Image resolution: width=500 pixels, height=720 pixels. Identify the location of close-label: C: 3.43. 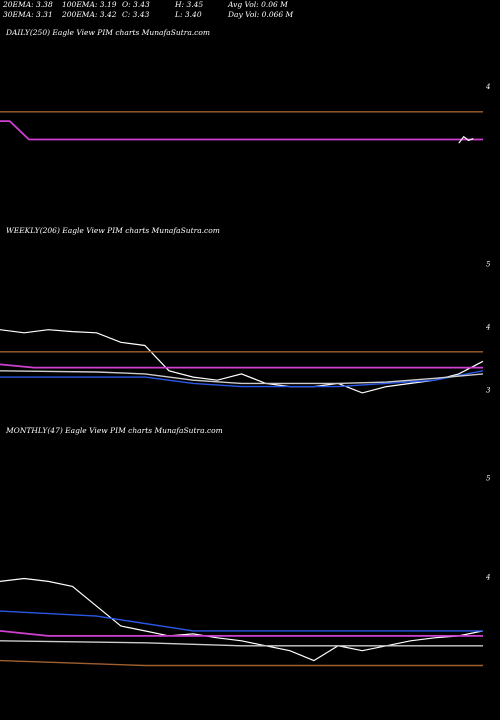
(136, 14).